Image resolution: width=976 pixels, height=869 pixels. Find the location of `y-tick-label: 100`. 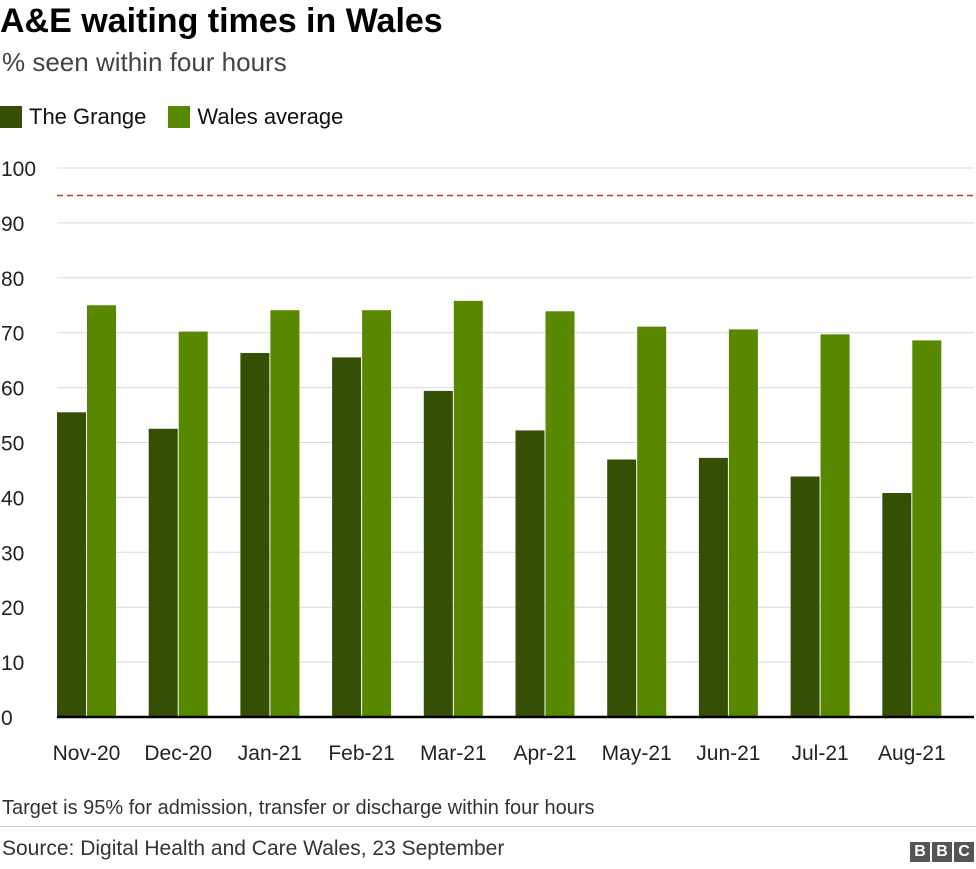

y-tick-label: 100 is located at coordinates (18, 169).